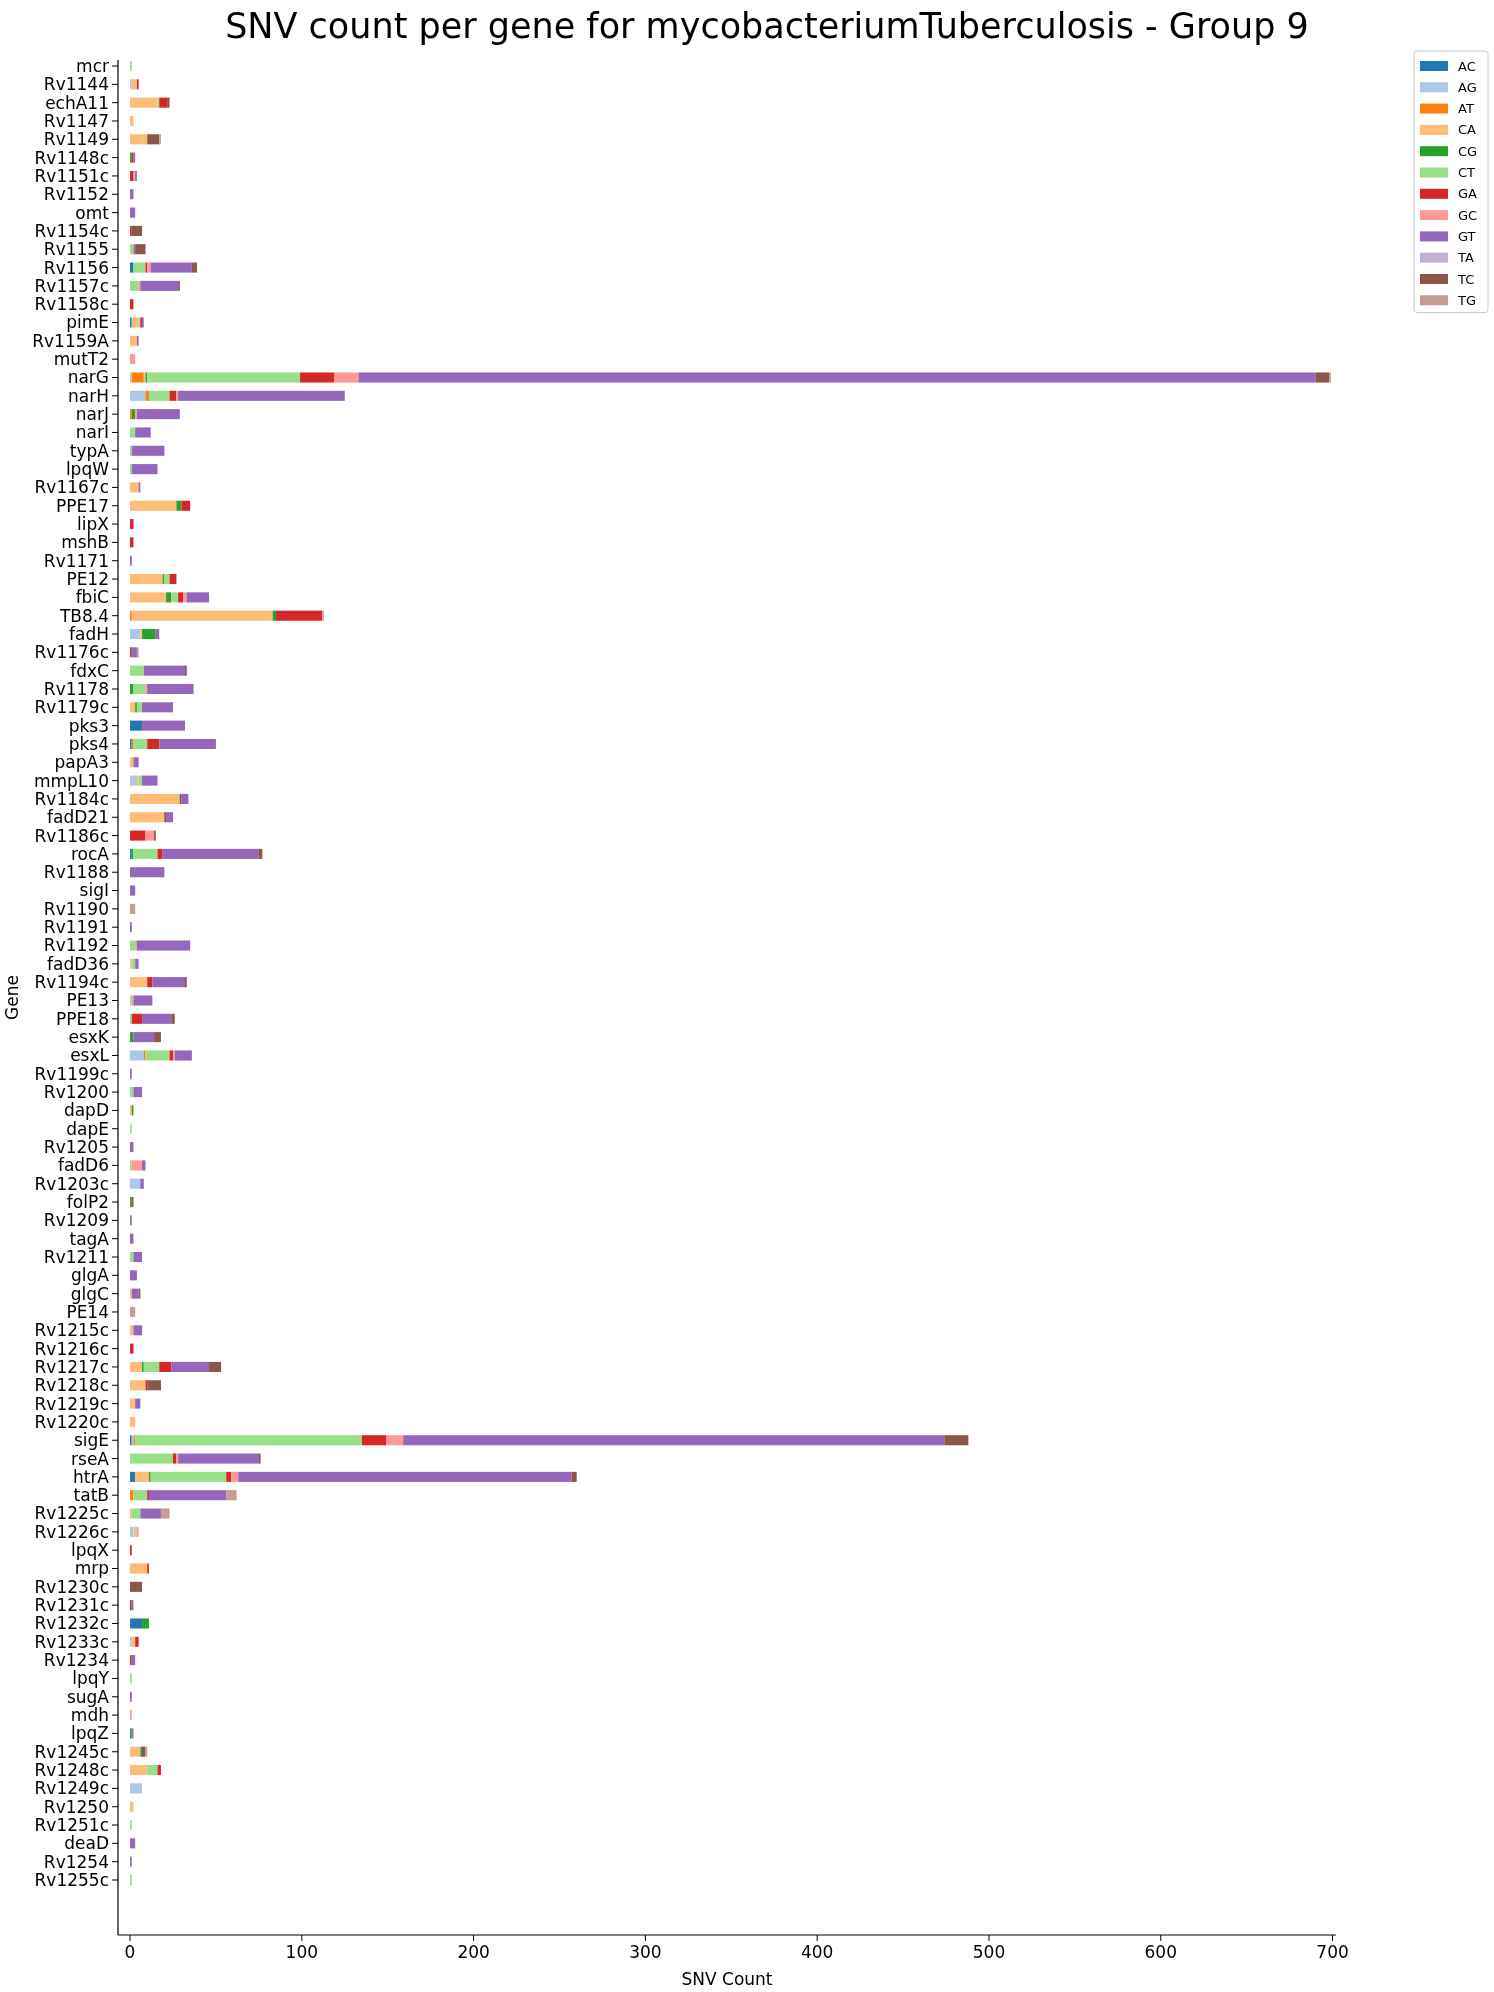  What do you see at coordinates (1467, 87) in the screenshot?
I see `legend-label: AG` at bounding box center [1467, 87].